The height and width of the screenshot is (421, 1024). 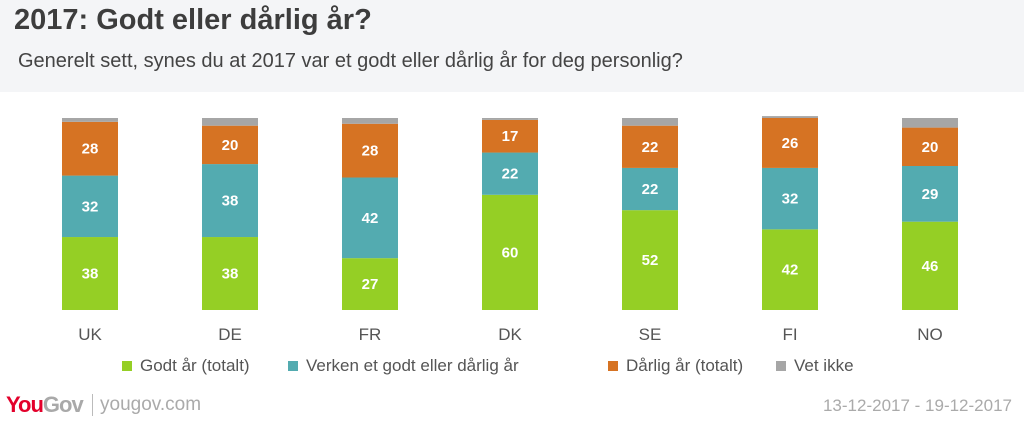 I want to click on bar-group-uk: 38 32 28 UK, so click(x=90, y=231).